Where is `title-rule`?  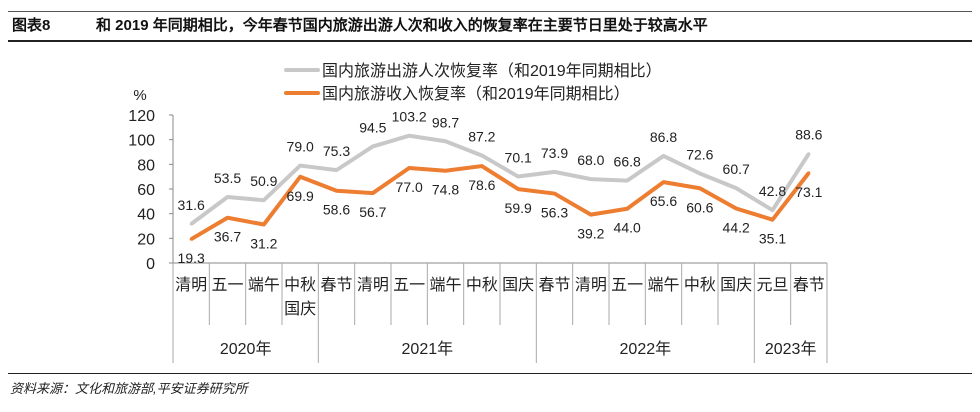 title-rule is located at coordinates (490, 41).